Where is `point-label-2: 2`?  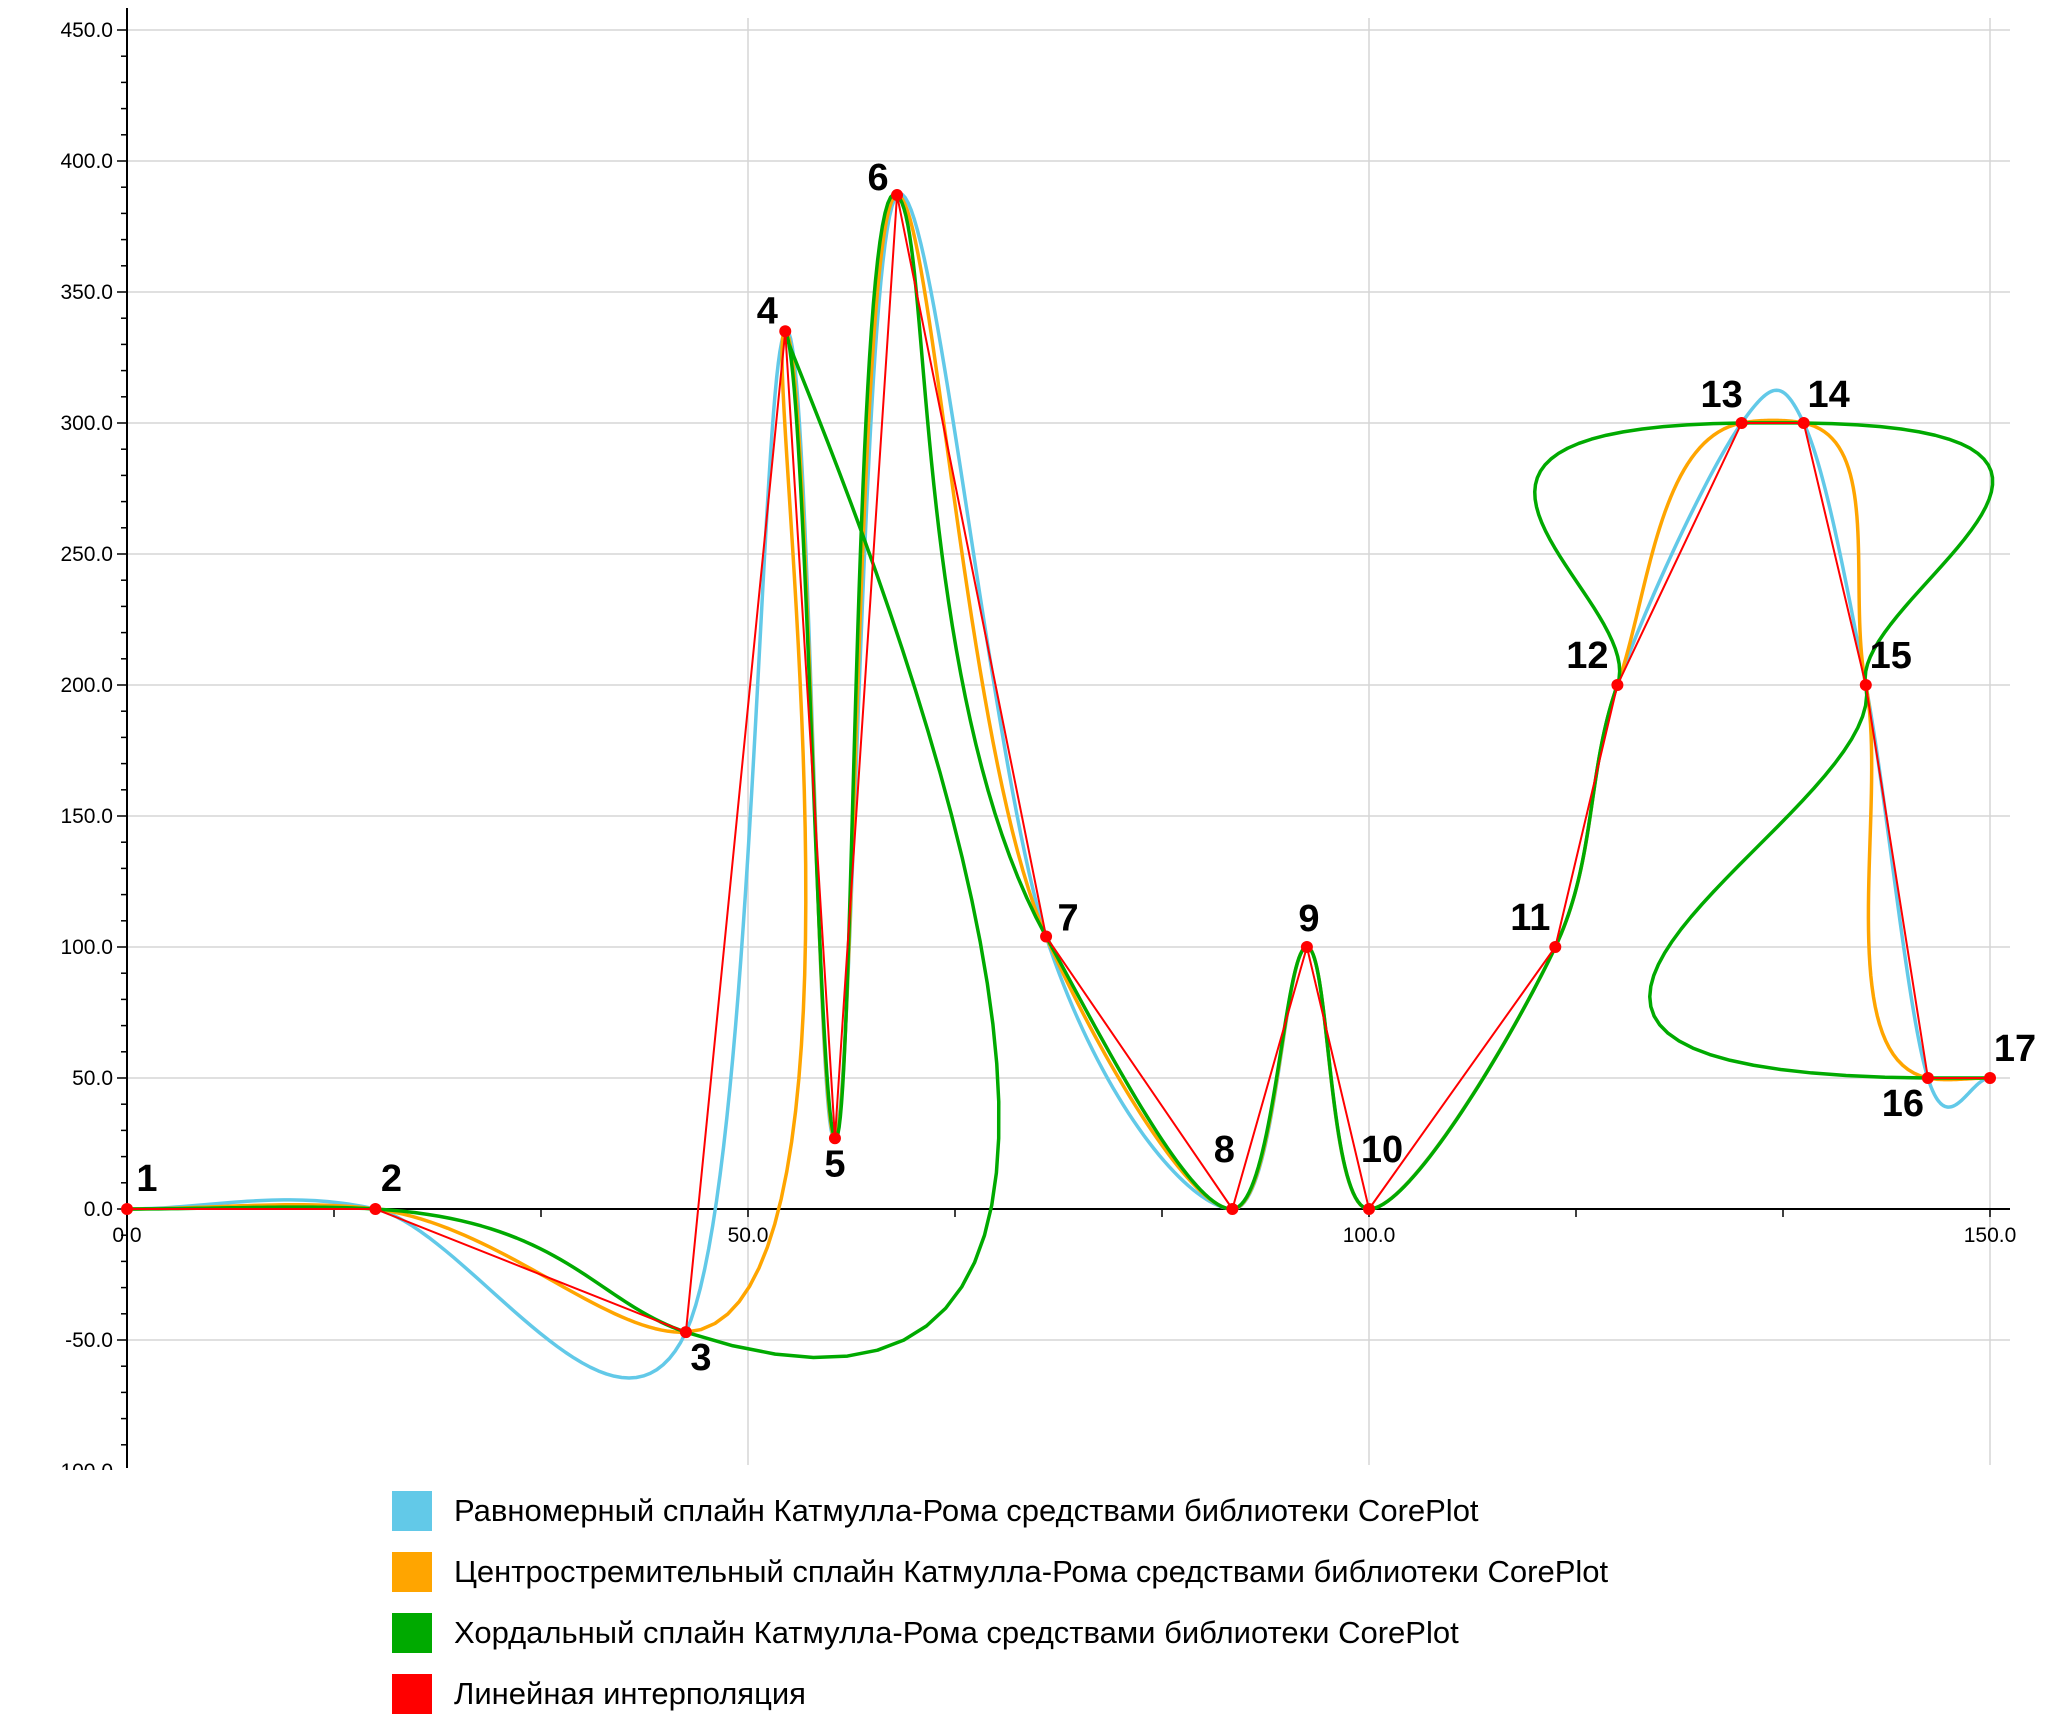 point-label-2: 2 is located at coordinates (391, 1179).